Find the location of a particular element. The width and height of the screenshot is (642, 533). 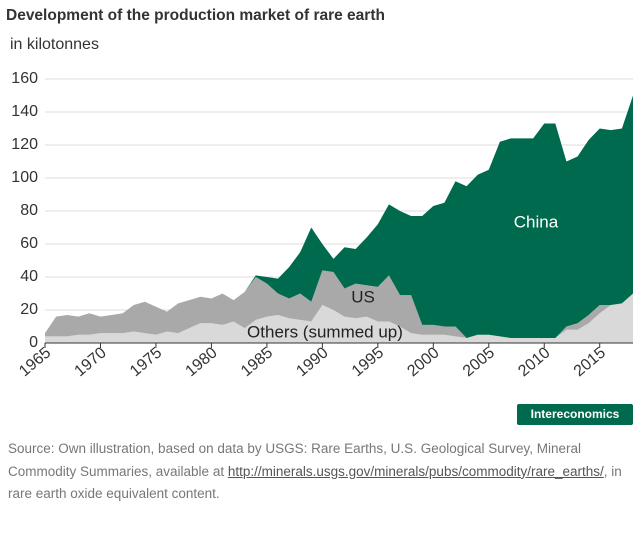

y-tick-label: 20 is located at coordinates (29, 309).